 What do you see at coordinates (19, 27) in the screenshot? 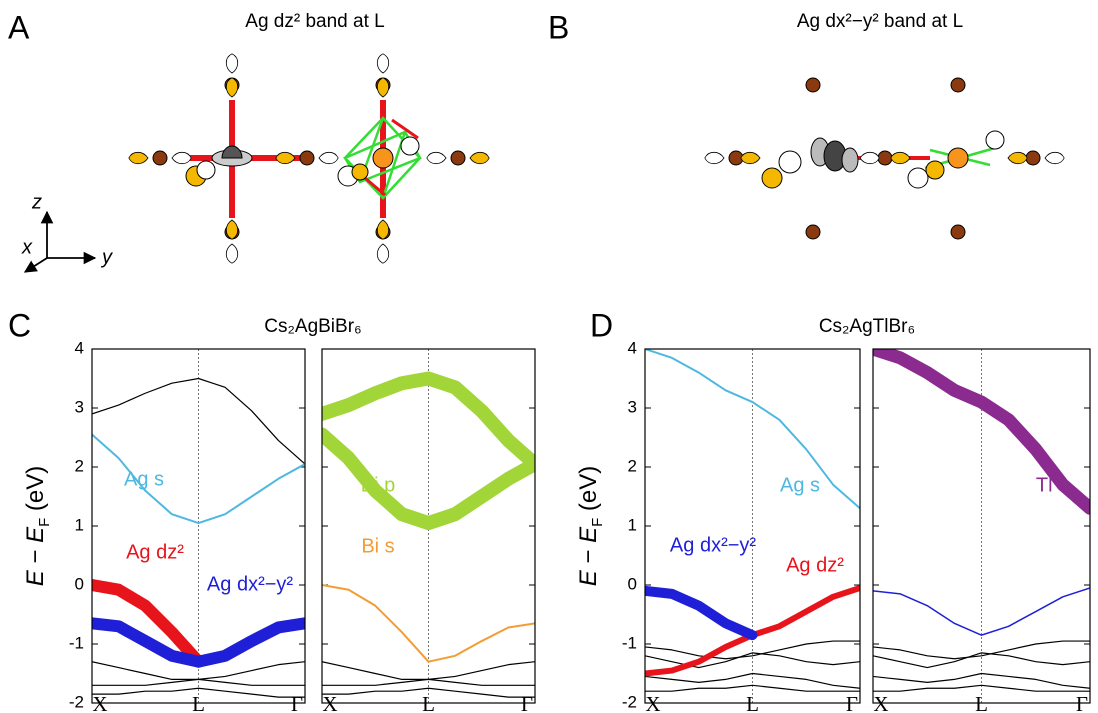
I see `panel-letter: A` at bounding box center [19, 27].